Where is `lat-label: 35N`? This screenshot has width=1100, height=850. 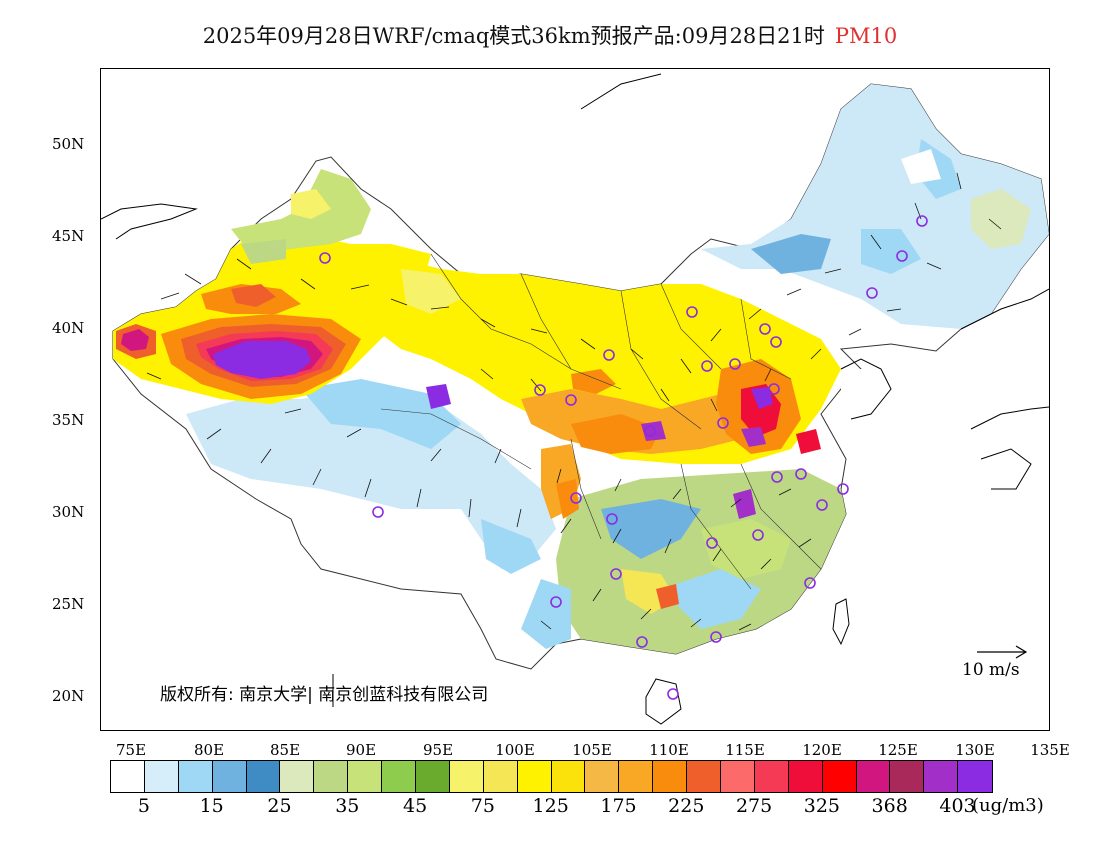
lat-label: 35N is located at coordinates (68, 420).